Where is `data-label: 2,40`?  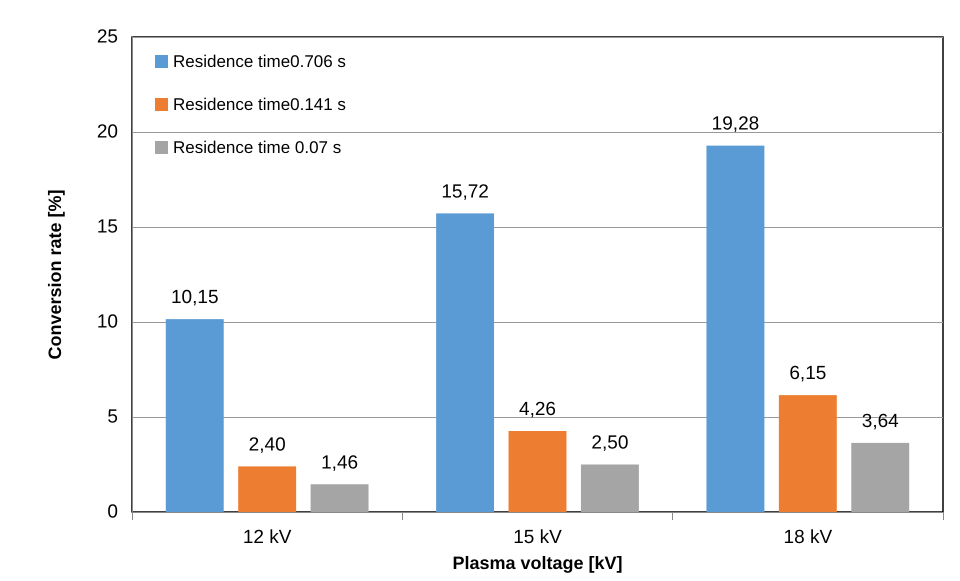
data-label: 2,40 is located at coordinates (267, 445).